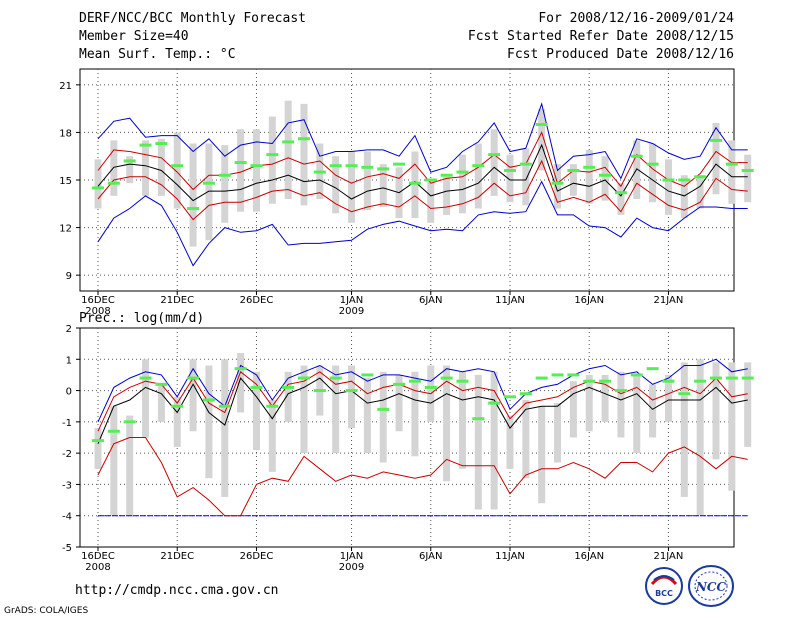 This screenshot has width=800, height=618. I want to click on y-tick-label: 1, so click(69, 360).